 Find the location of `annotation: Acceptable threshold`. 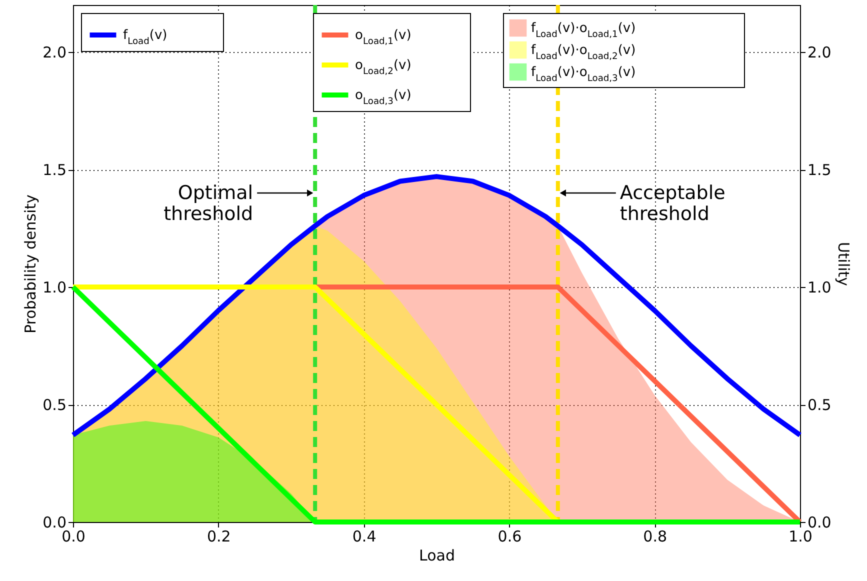

annotation: Acceptable threshold is located at coordinates (673, 203).